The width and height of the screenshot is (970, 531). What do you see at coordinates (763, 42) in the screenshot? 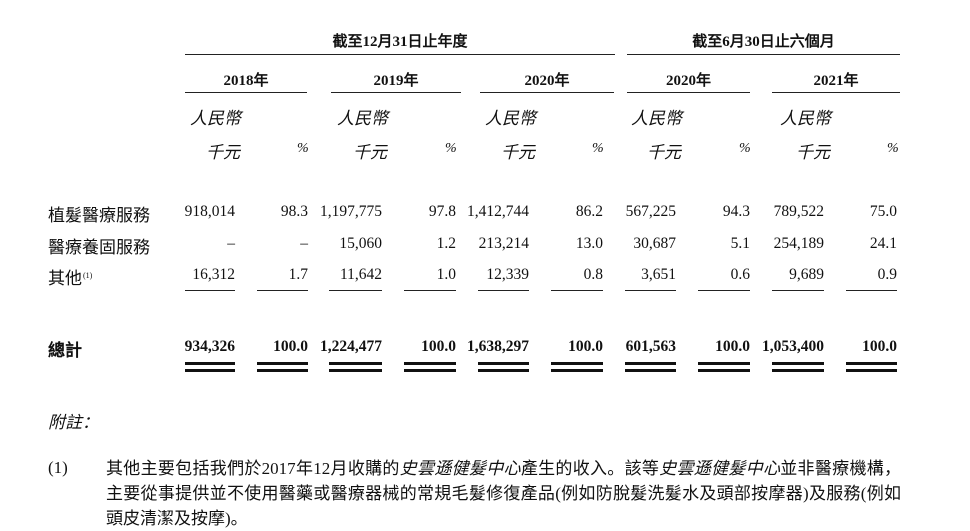
I see `group-heading-six-months: 截至6月30日止六個月` at bounding box center [763, 42].